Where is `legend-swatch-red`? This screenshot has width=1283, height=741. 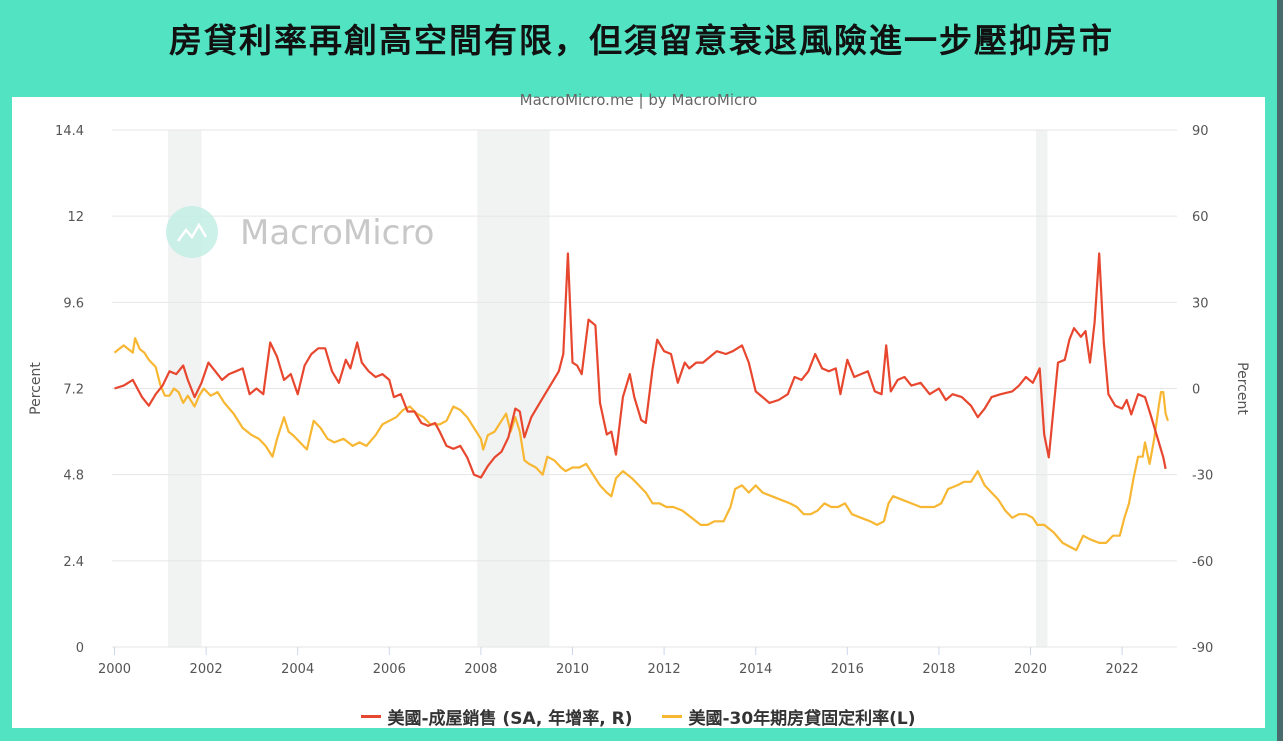
legend-swatch-red is located at coordinates (371, 716).